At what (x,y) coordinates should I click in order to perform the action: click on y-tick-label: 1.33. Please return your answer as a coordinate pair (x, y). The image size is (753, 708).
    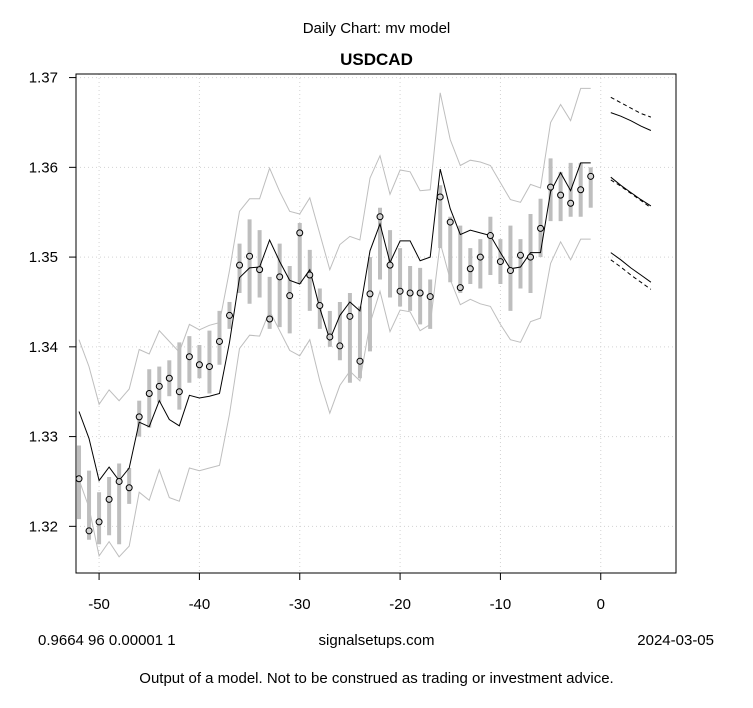
    Looking at the image, I should click on (43, 437).